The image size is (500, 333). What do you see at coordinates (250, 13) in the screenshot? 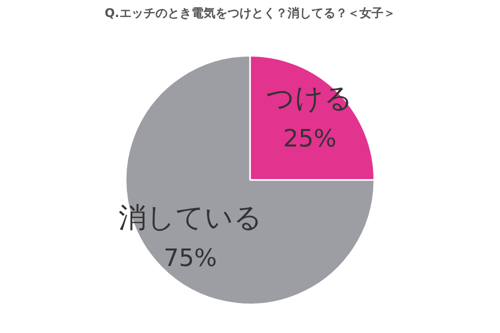
I see `chart-title: Q.エッチのとき電気をつけとく？消してる？＜女子＞` at bounding box center [250, 13].